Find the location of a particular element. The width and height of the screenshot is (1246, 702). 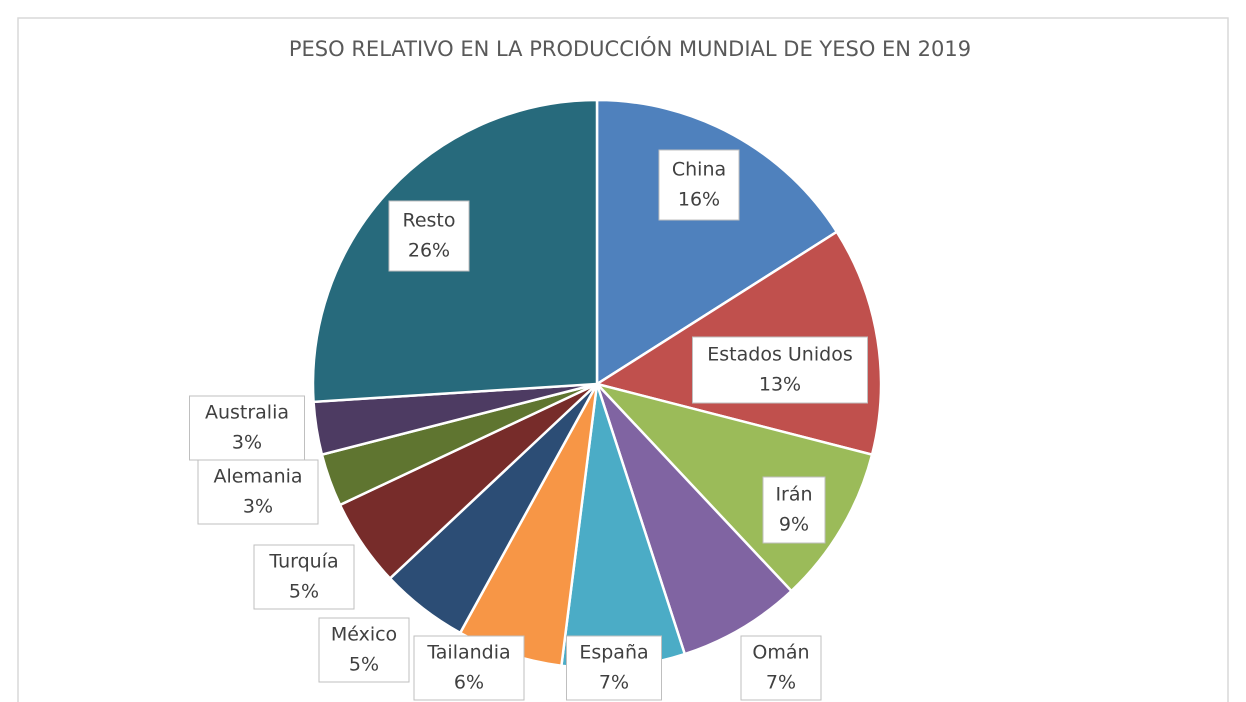

value-label: 16% is located at coordinates (699, 200).